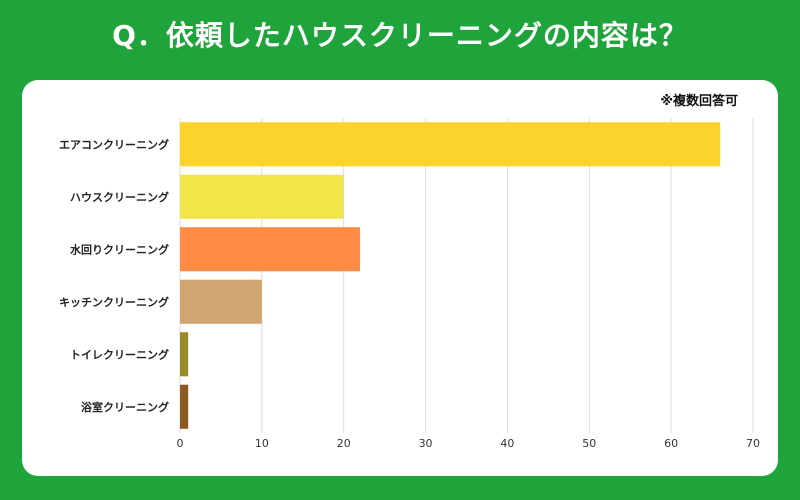  Describe the element at coordinates (119, 249) in the screenshot. I see `category-label: 水回りクリーニング` at that location.